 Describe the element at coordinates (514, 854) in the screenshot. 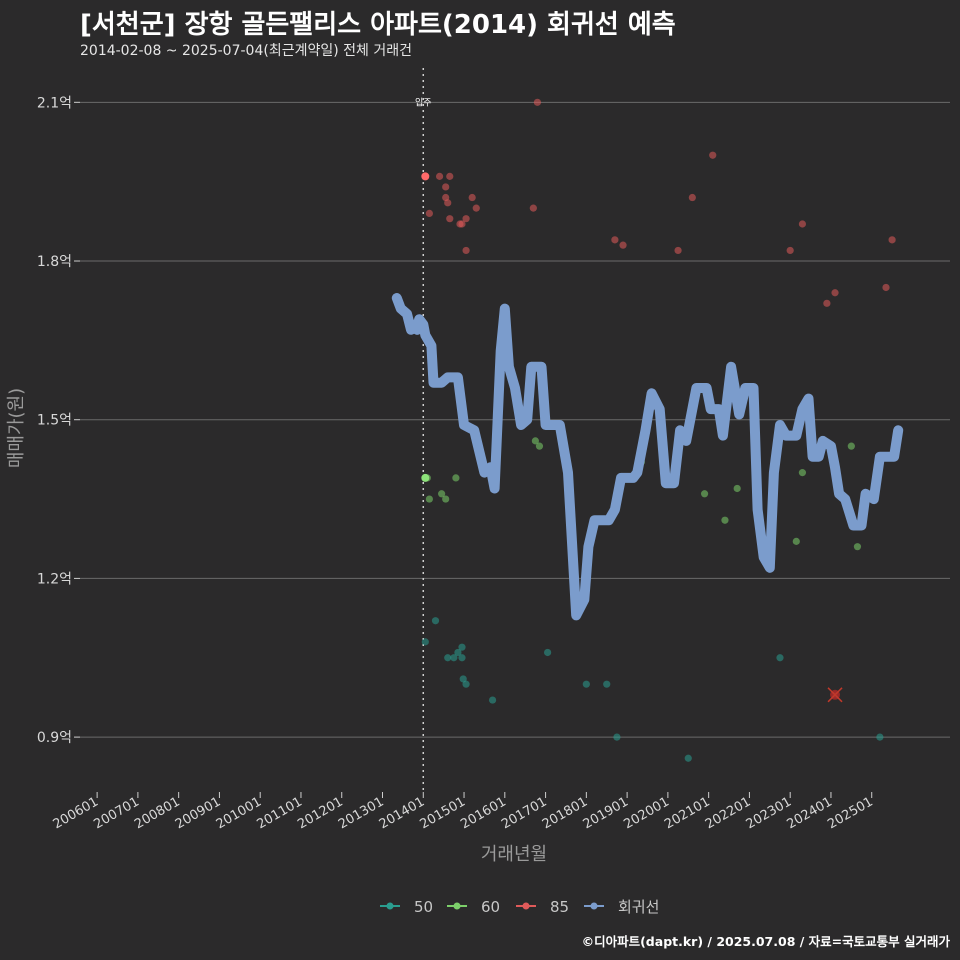

I see `x-axis-title: 거래년월` at that location.